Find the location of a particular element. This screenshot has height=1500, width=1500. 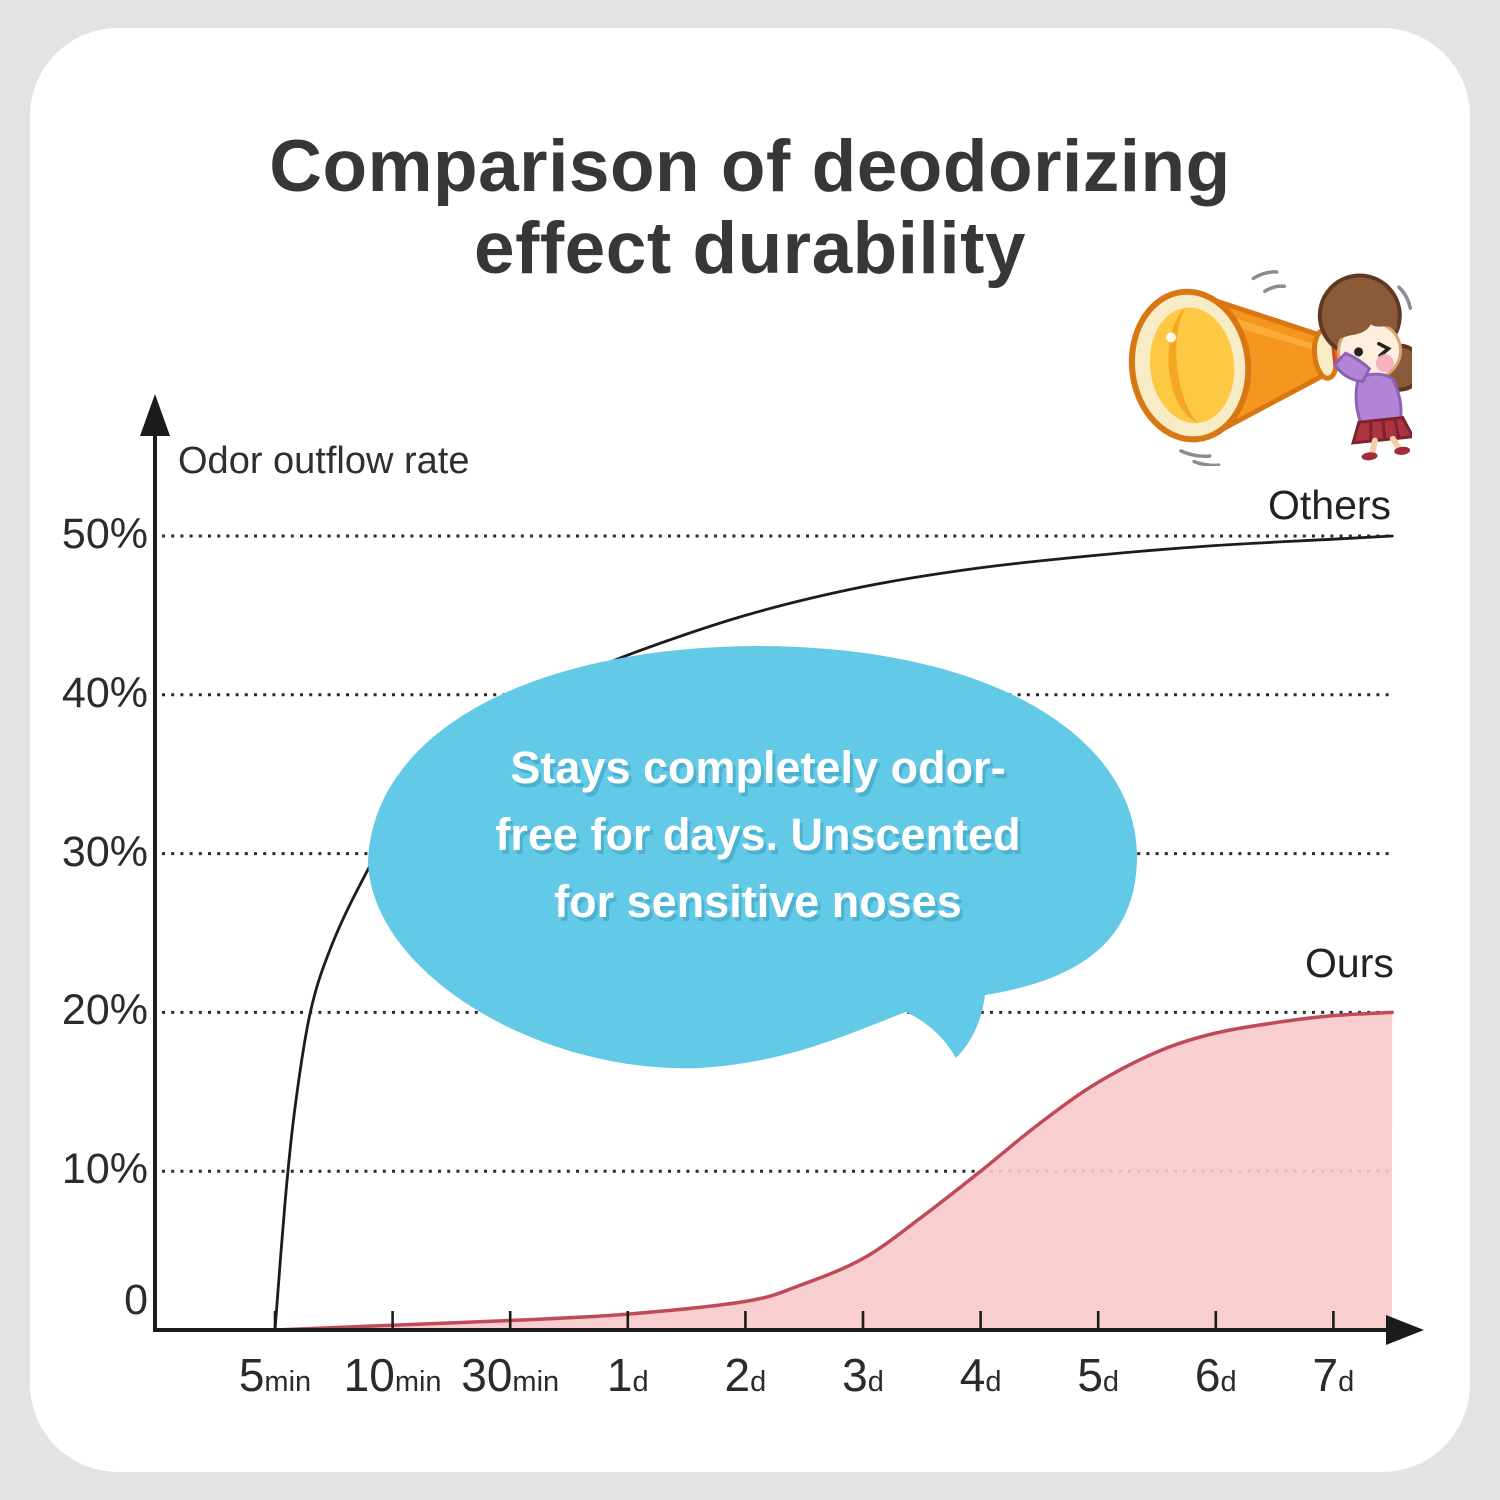

bubble-line-3: for sensitive noses is located at coordinates (758, 901).